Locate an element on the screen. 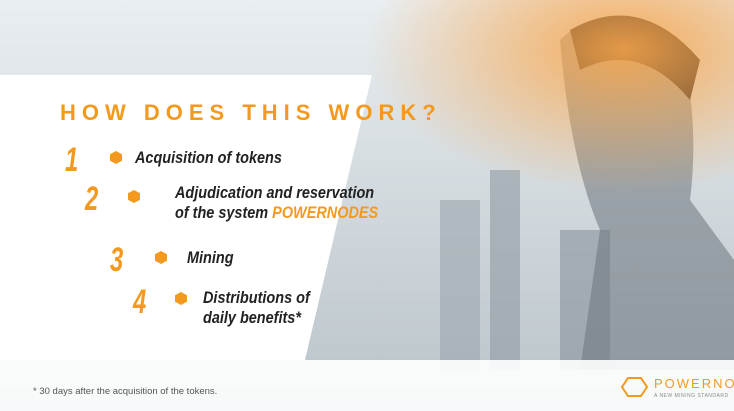 This screenshot has width=734, height=411. logo-tagline: A NEW MINING STANDARD is located at coordinates (691, 396).